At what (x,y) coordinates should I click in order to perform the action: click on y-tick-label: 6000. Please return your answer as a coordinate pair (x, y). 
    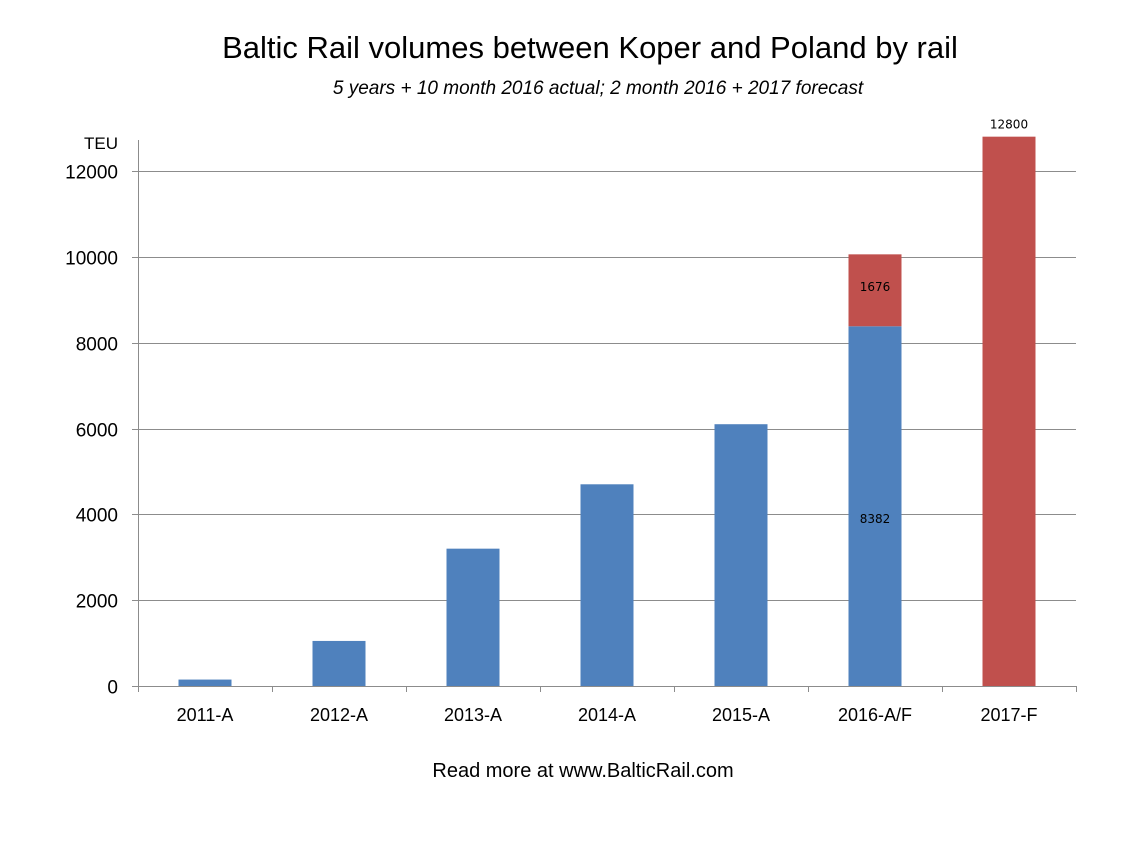
    Looking at the image, I should click on (97, 431).